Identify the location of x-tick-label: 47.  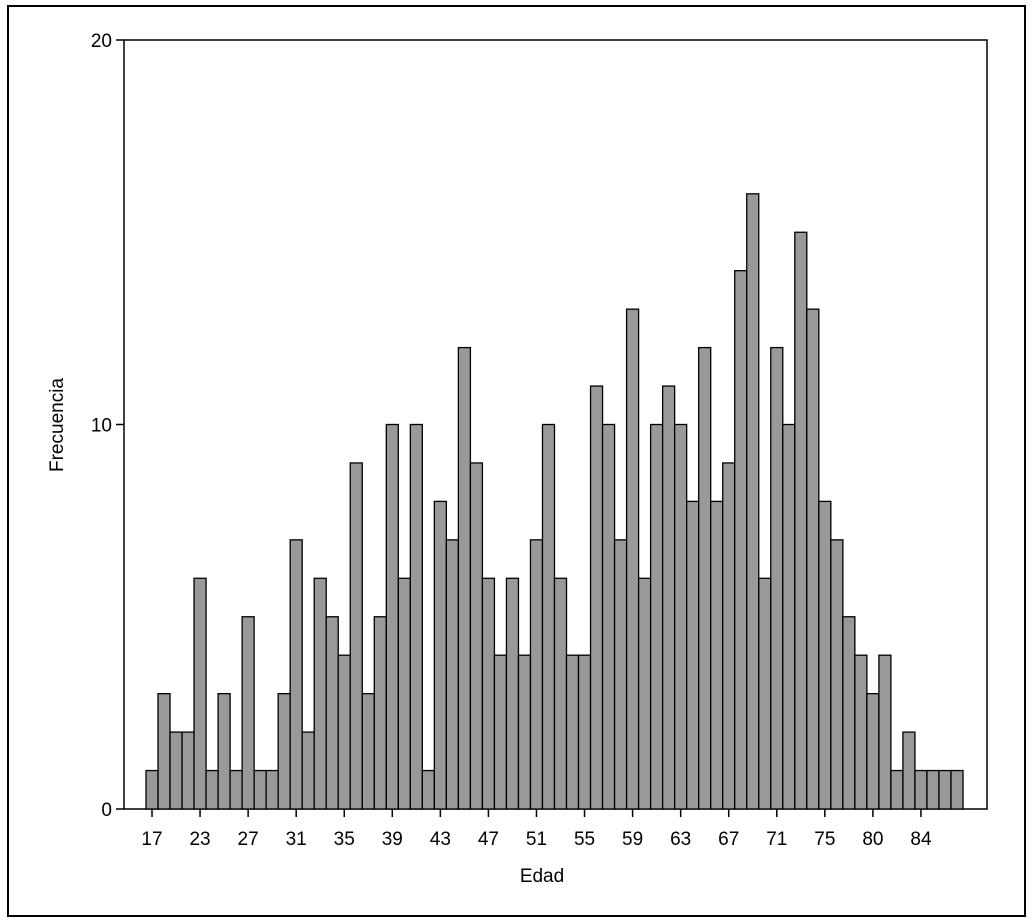
(488, 839).